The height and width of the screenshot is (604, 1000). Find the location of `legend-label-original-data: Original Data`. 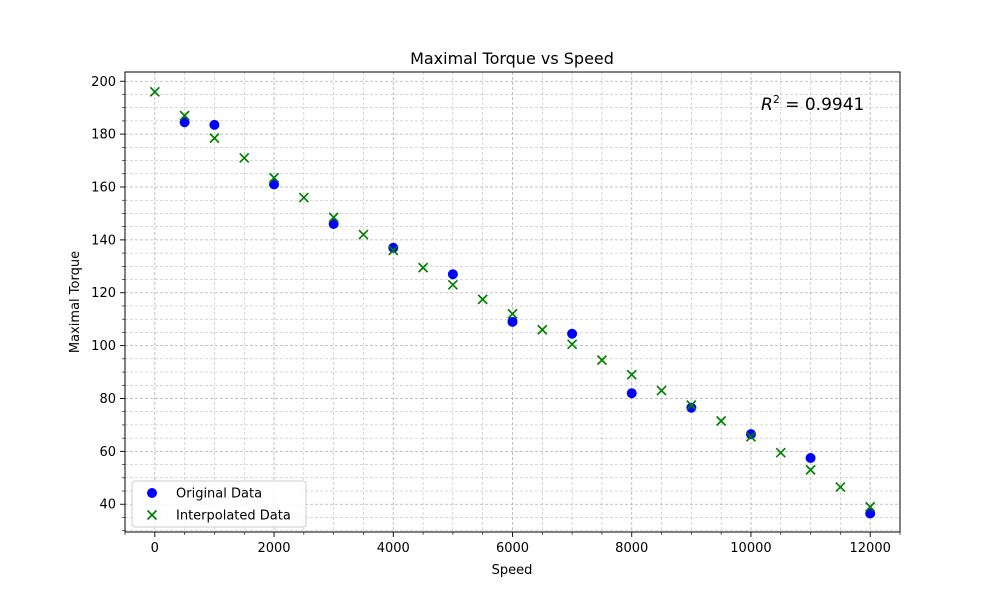

legend-label-original-data: Original Data is located at coordinates (219, 494).